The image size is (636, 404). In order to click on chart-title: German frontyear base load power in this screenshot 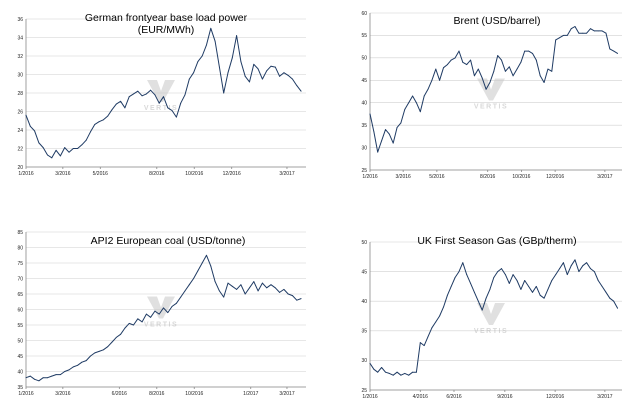, I will do `click(166, 18)`.